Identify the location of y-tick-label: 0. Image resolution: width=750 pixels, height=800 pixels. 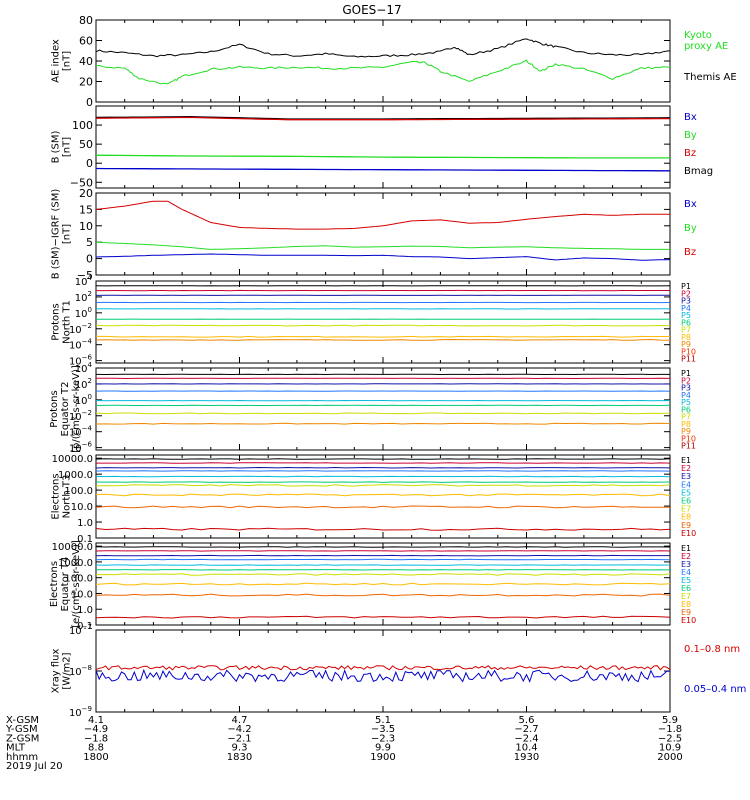
(89, 163).